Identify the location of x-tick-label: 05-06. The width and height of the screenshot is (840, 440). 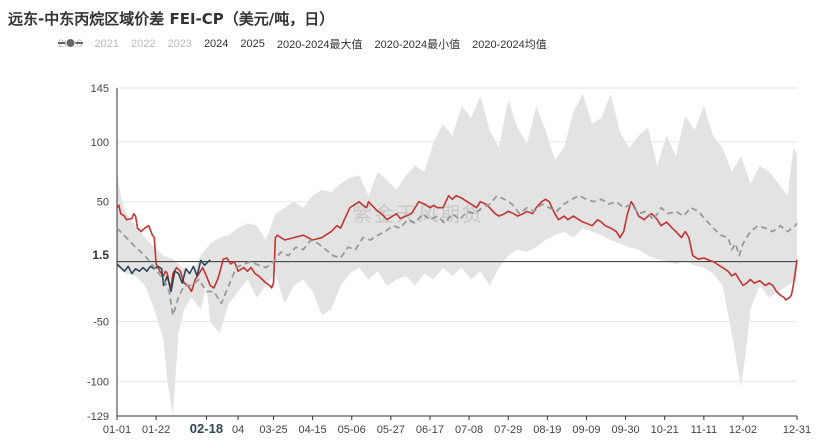
(352, 430).